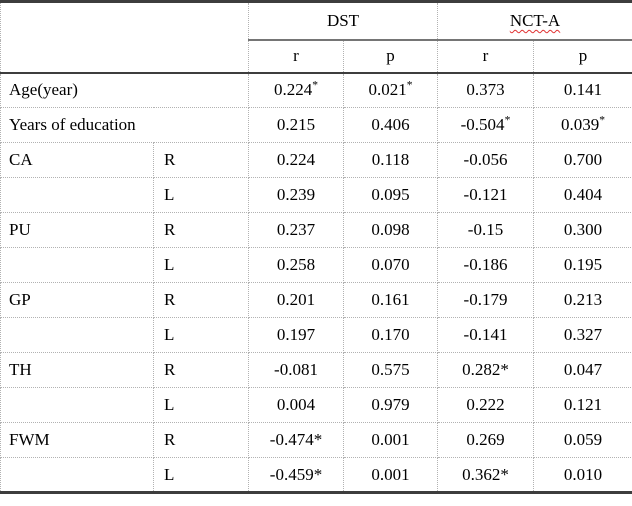  Describe the element at coordinates (582, 195) in the screenshot. I see `value-cell: 0.404` at that location.